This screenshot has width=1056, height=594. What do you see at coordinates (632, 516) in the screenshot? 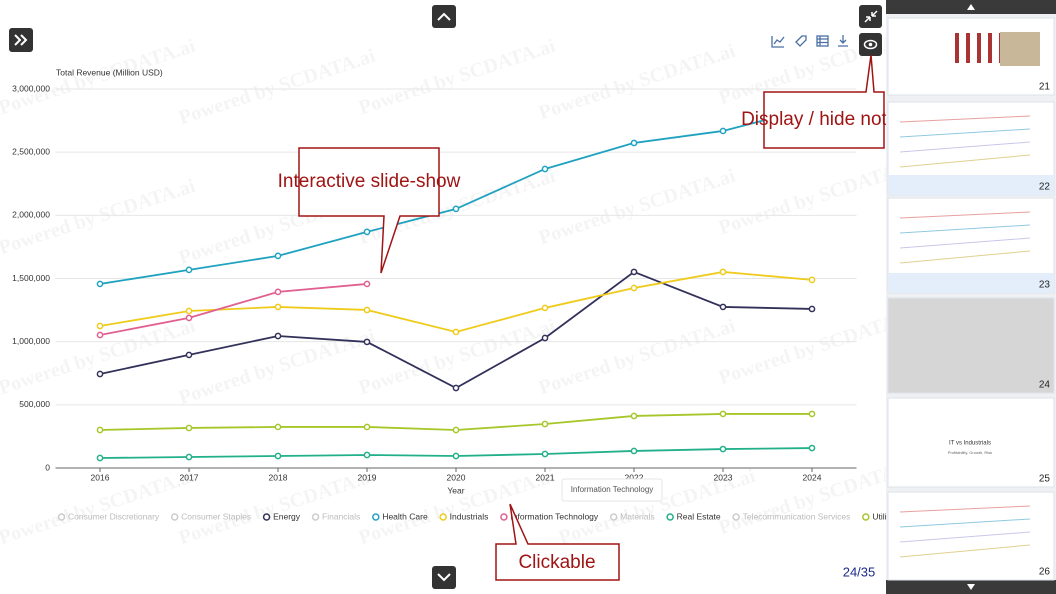
I see `legend-item: Materials` at bounding box center [632, 516].